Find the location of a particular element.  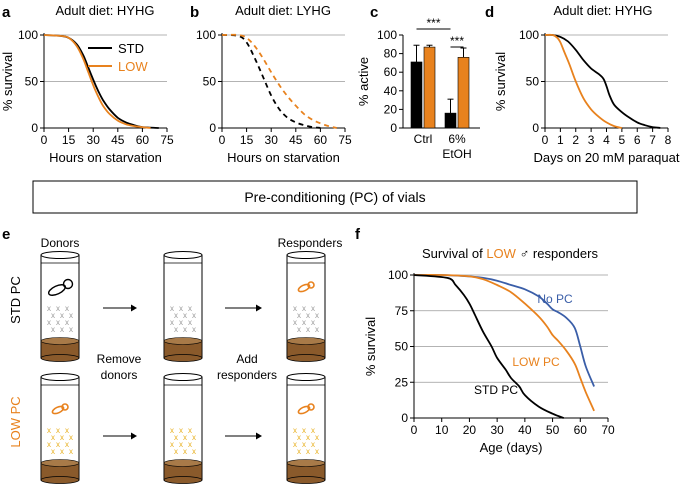

precond-box-text: Pre-conditioning (PC) of vials is located at coordinates (334, 197).